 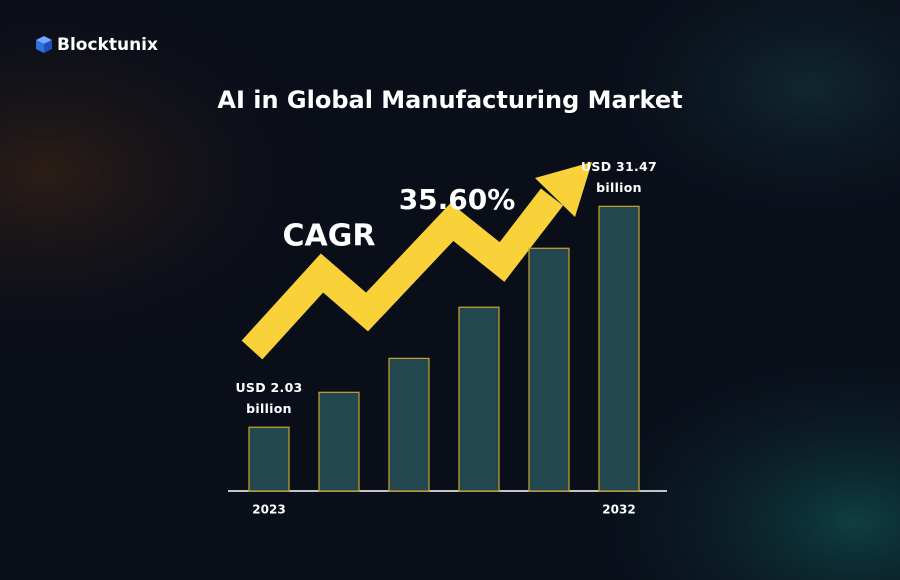 I want to click on cagr-label: CAGR, so click(x=329, y=236).